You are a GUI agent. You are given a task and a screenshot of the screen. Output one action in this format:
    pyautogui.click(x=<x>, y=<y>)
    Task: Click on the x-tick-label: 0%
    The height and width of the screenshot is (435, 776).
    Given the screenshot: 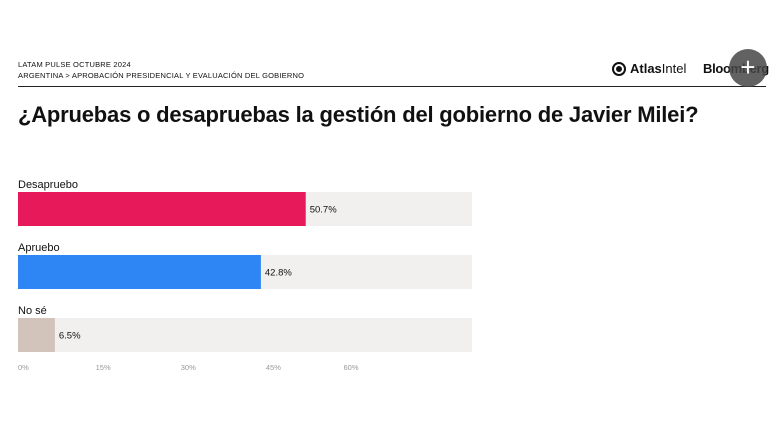 What is the action you would take?
    pyautogui.click(x=23, y=367)
    